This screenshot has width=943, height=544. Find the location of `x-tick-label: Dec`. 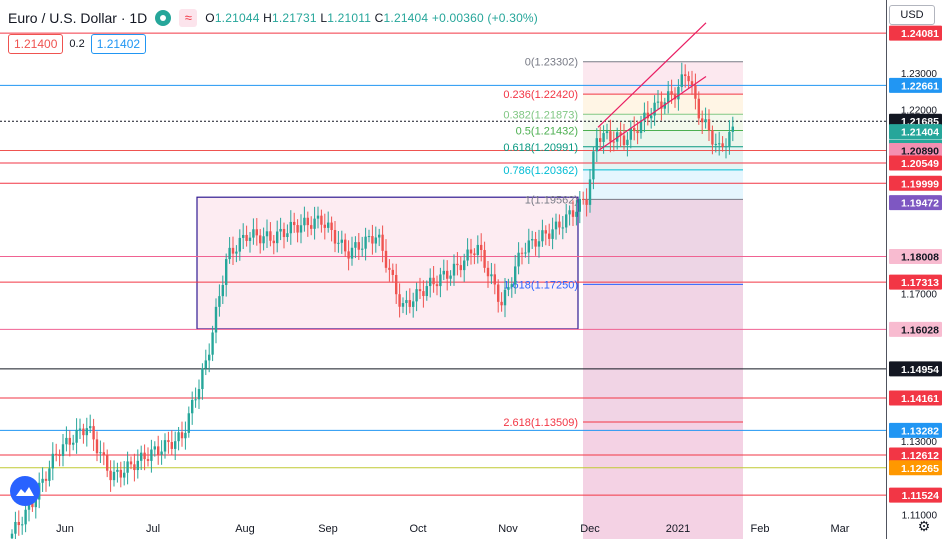

x-tick-label: Dec is located at coordinates (590, 529).